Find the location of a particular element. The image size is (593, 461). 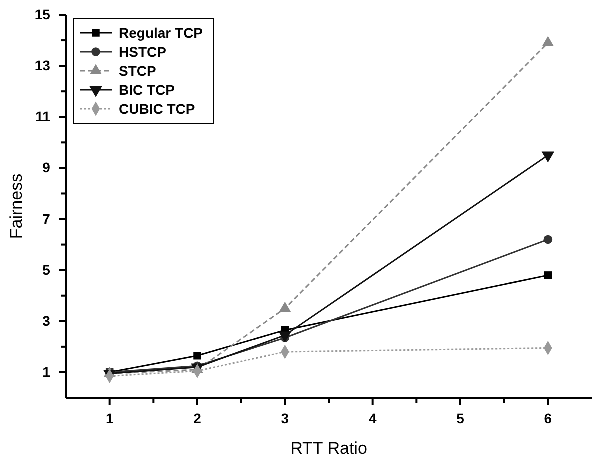

y-tick-label: 15 is located at coordinates (42, 14).